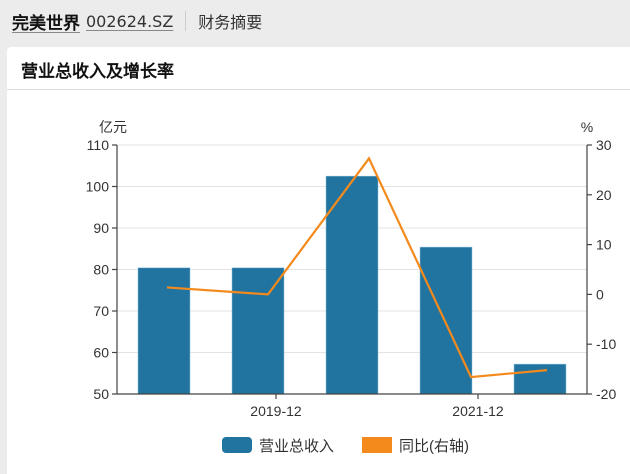 The image size is (630, 474). What do you see at coordinates (130, 21) in the screenshot?
I see `stock-code-link: 002624.SZ` at bounding box center [130, 21].